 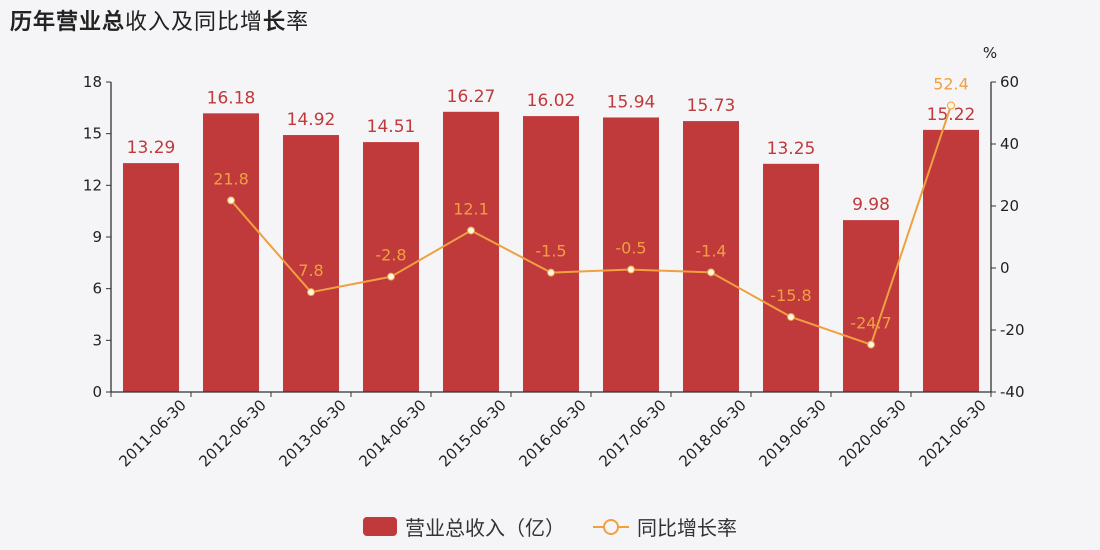 I want to click on bar-value-label: 14.92, so click(x=311, y=120).